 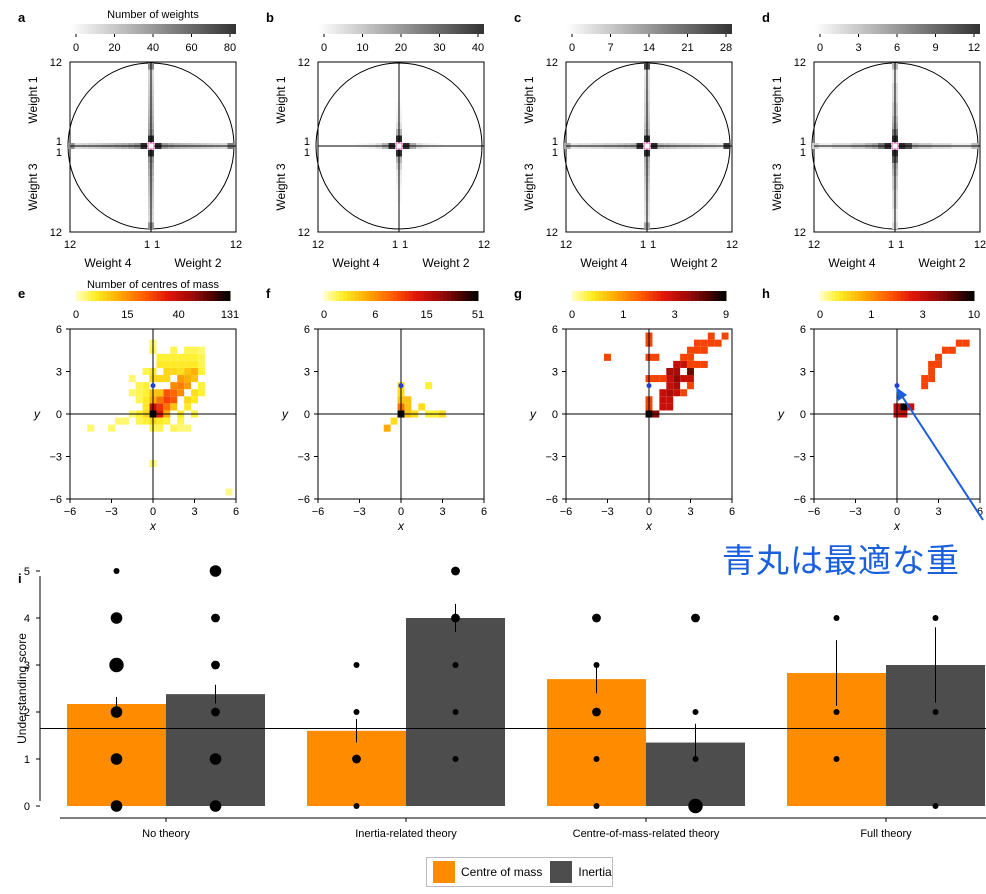 I want to click on x-tick-label: −3, so click(x=111, y=512).